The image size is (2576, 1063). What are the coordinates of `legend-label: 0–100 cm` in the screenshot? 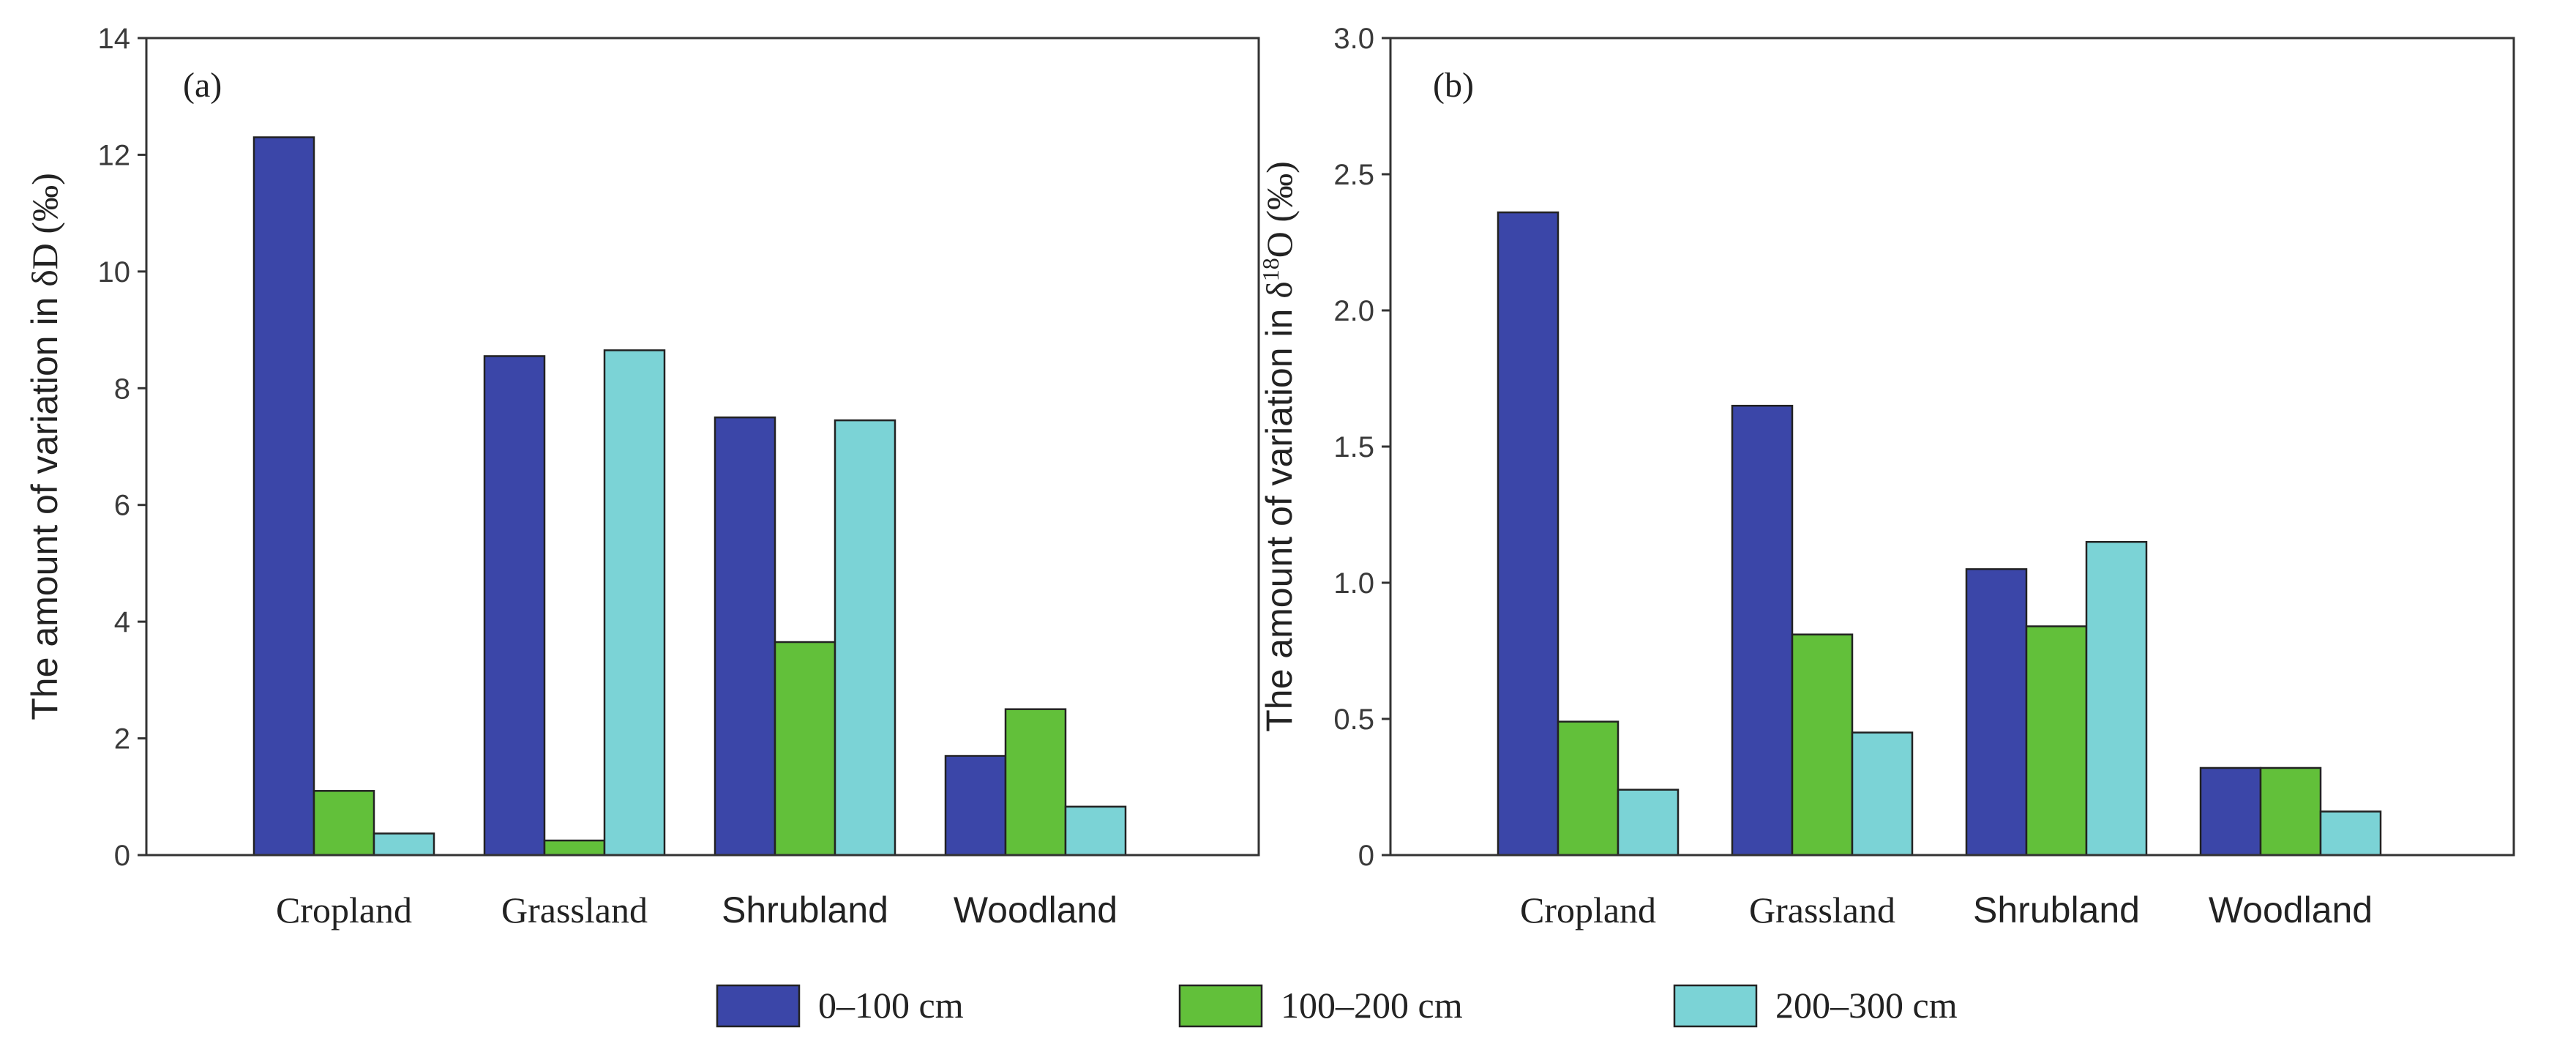 It's located at (891, 1005).